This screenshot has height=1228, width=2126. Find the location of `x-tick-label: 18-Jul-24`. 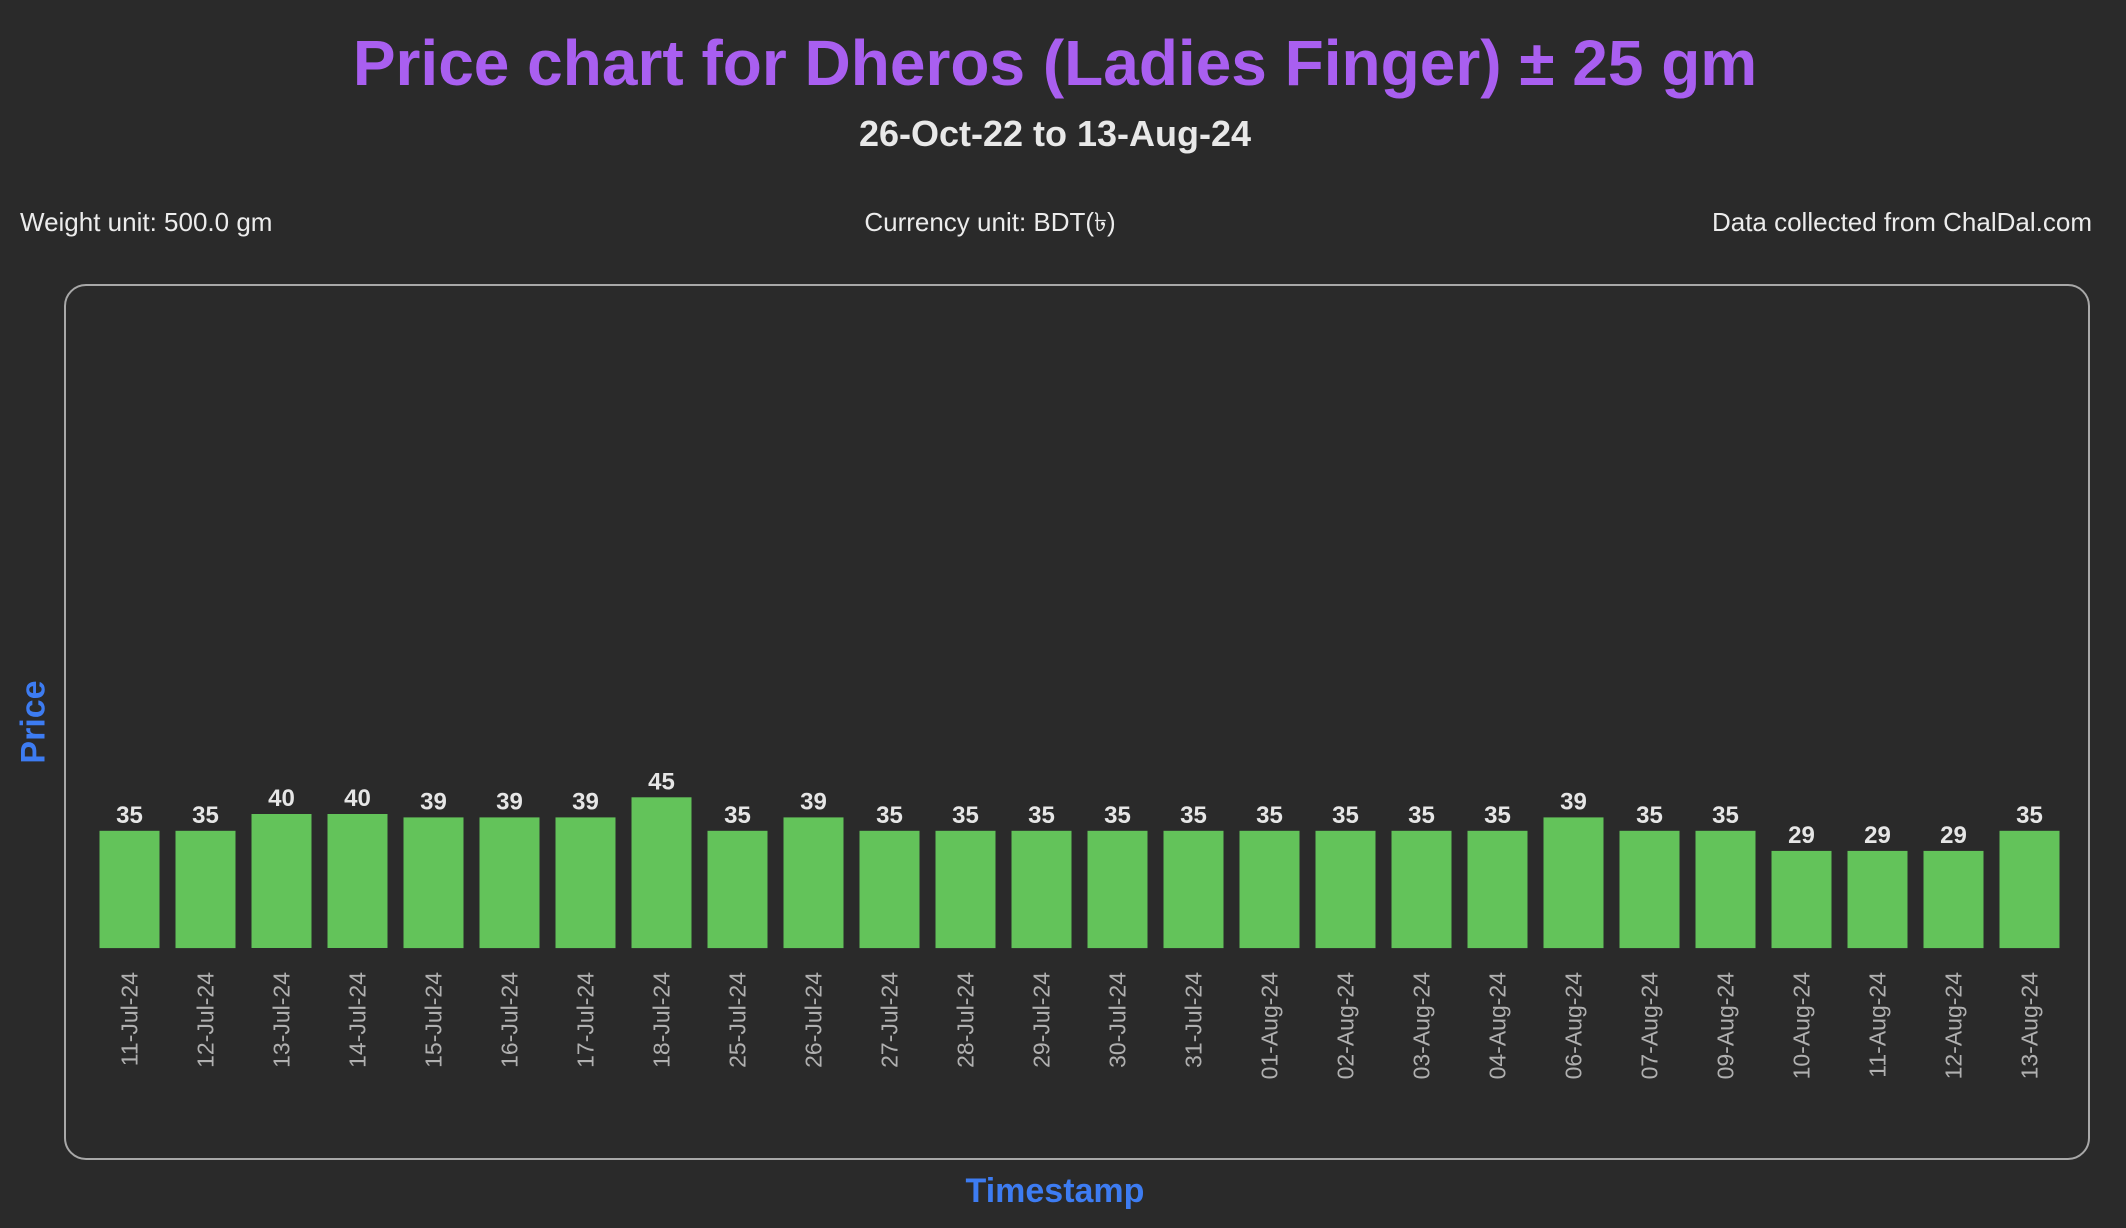

x-tick-label: 18-Jul-24 is located at coordinates (662, 1020).